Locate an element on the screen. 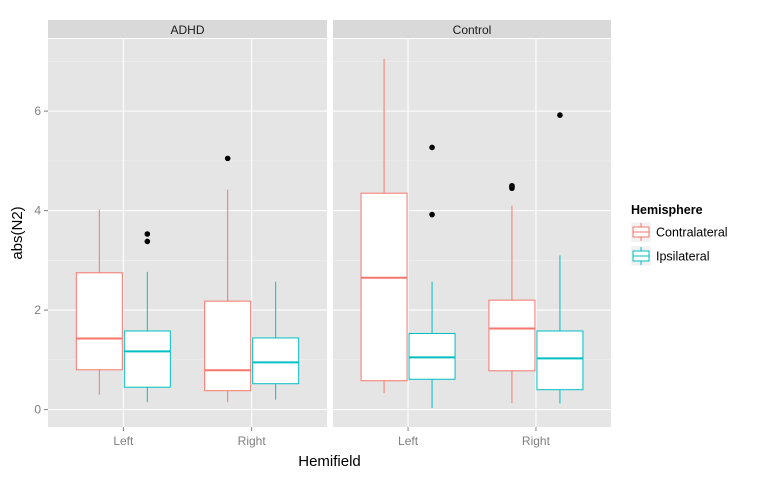 This screenshot has height=480, width=768. y-tick-label: 0 is located at coordinates (37, 410).